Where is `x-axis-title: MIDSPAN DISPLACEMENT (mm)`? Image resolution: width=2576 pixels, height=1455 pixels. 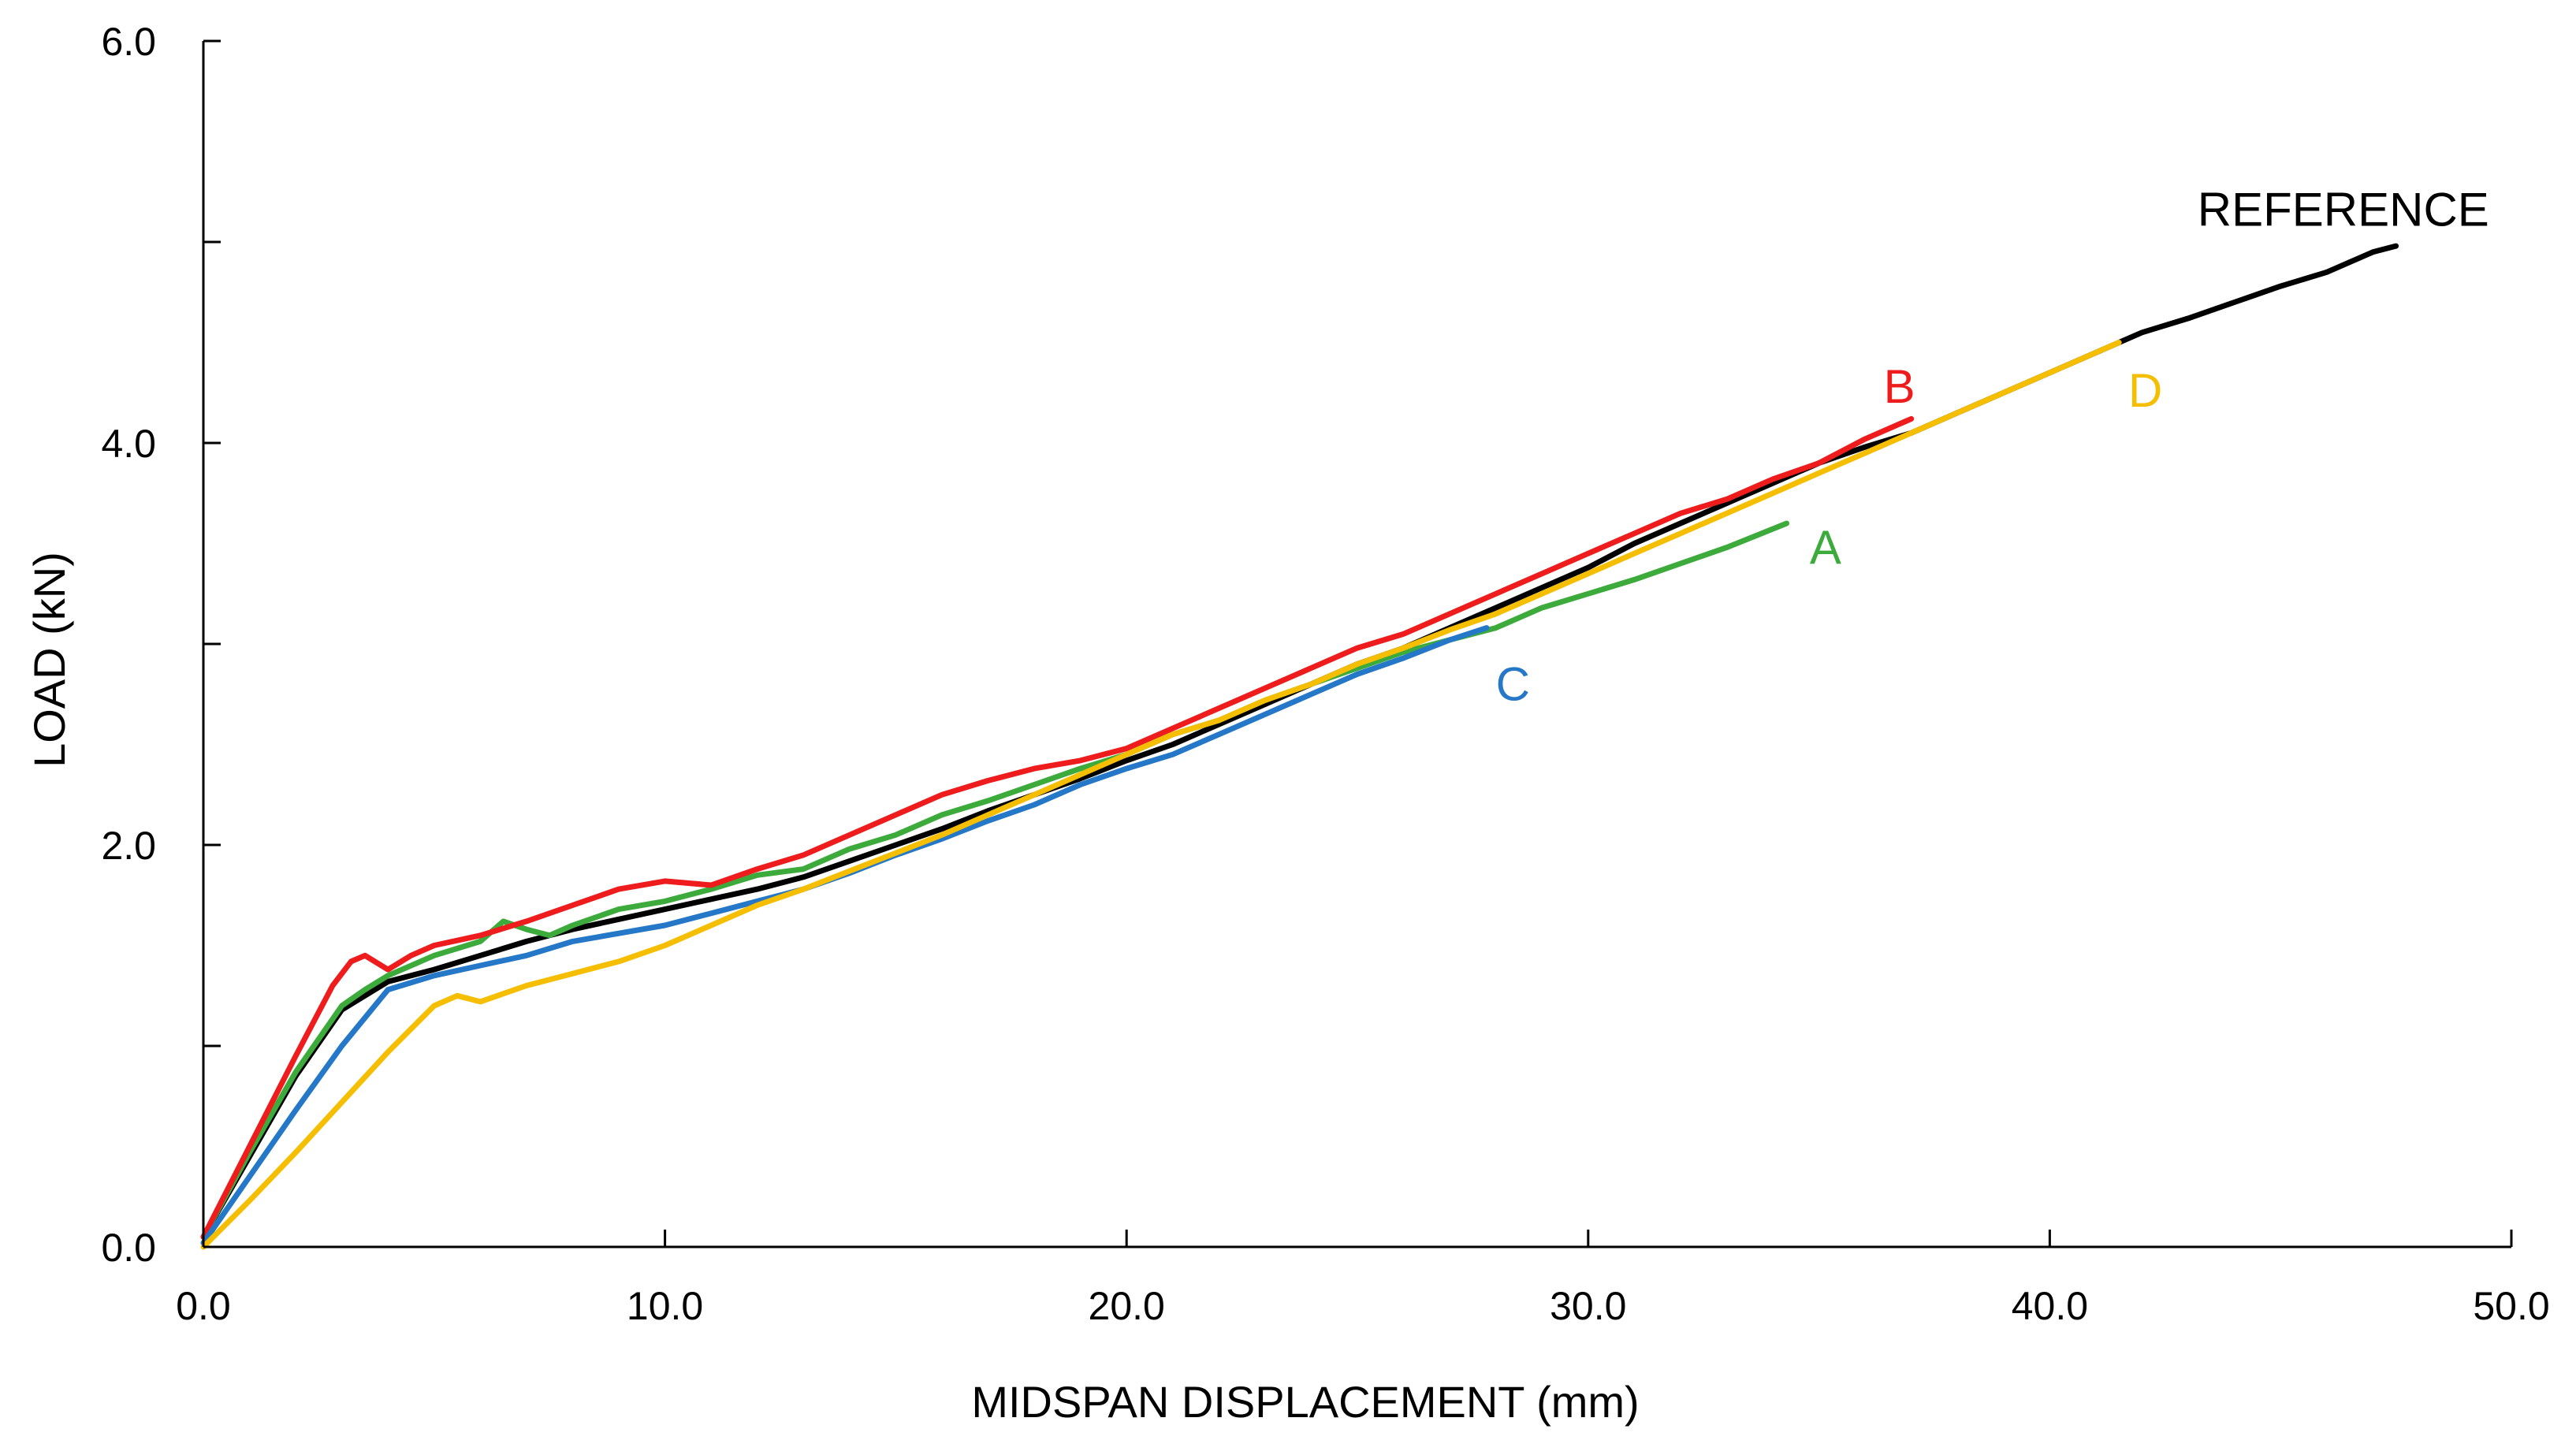
x-axis-title: MIDSPAN DISPLACEMENT (mm) is located at coordinates (1305, 1402).